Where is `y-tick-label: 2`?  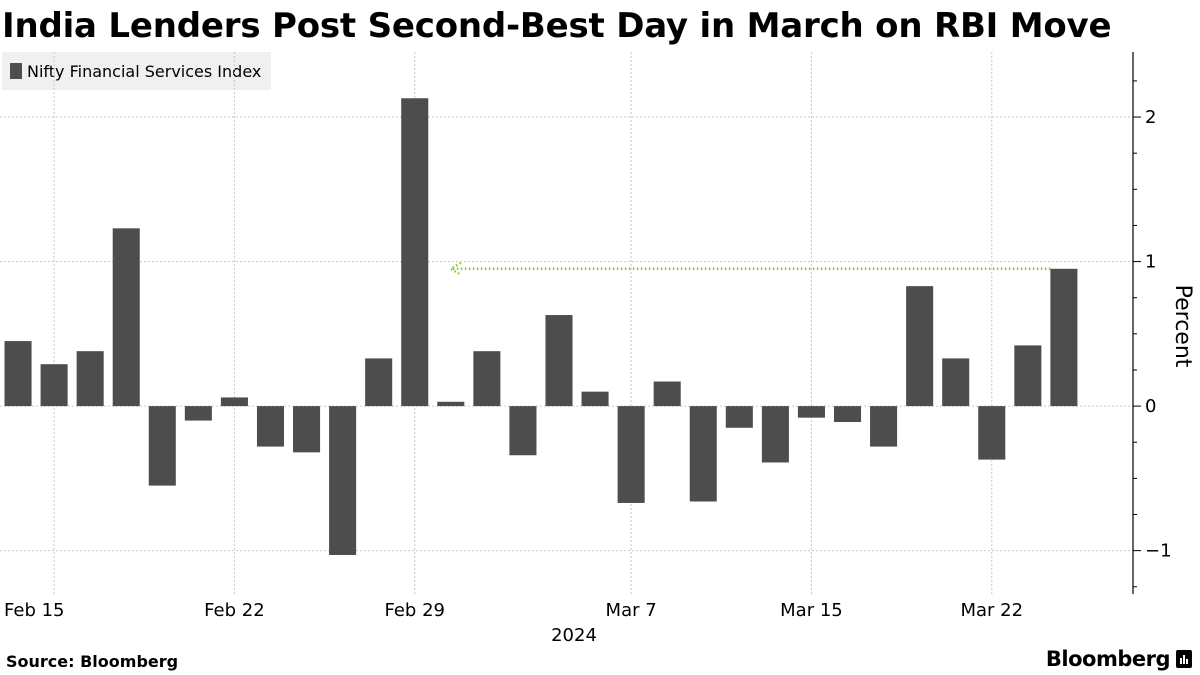 y-tick-label: 2 is located at coordinates (1150, 117).